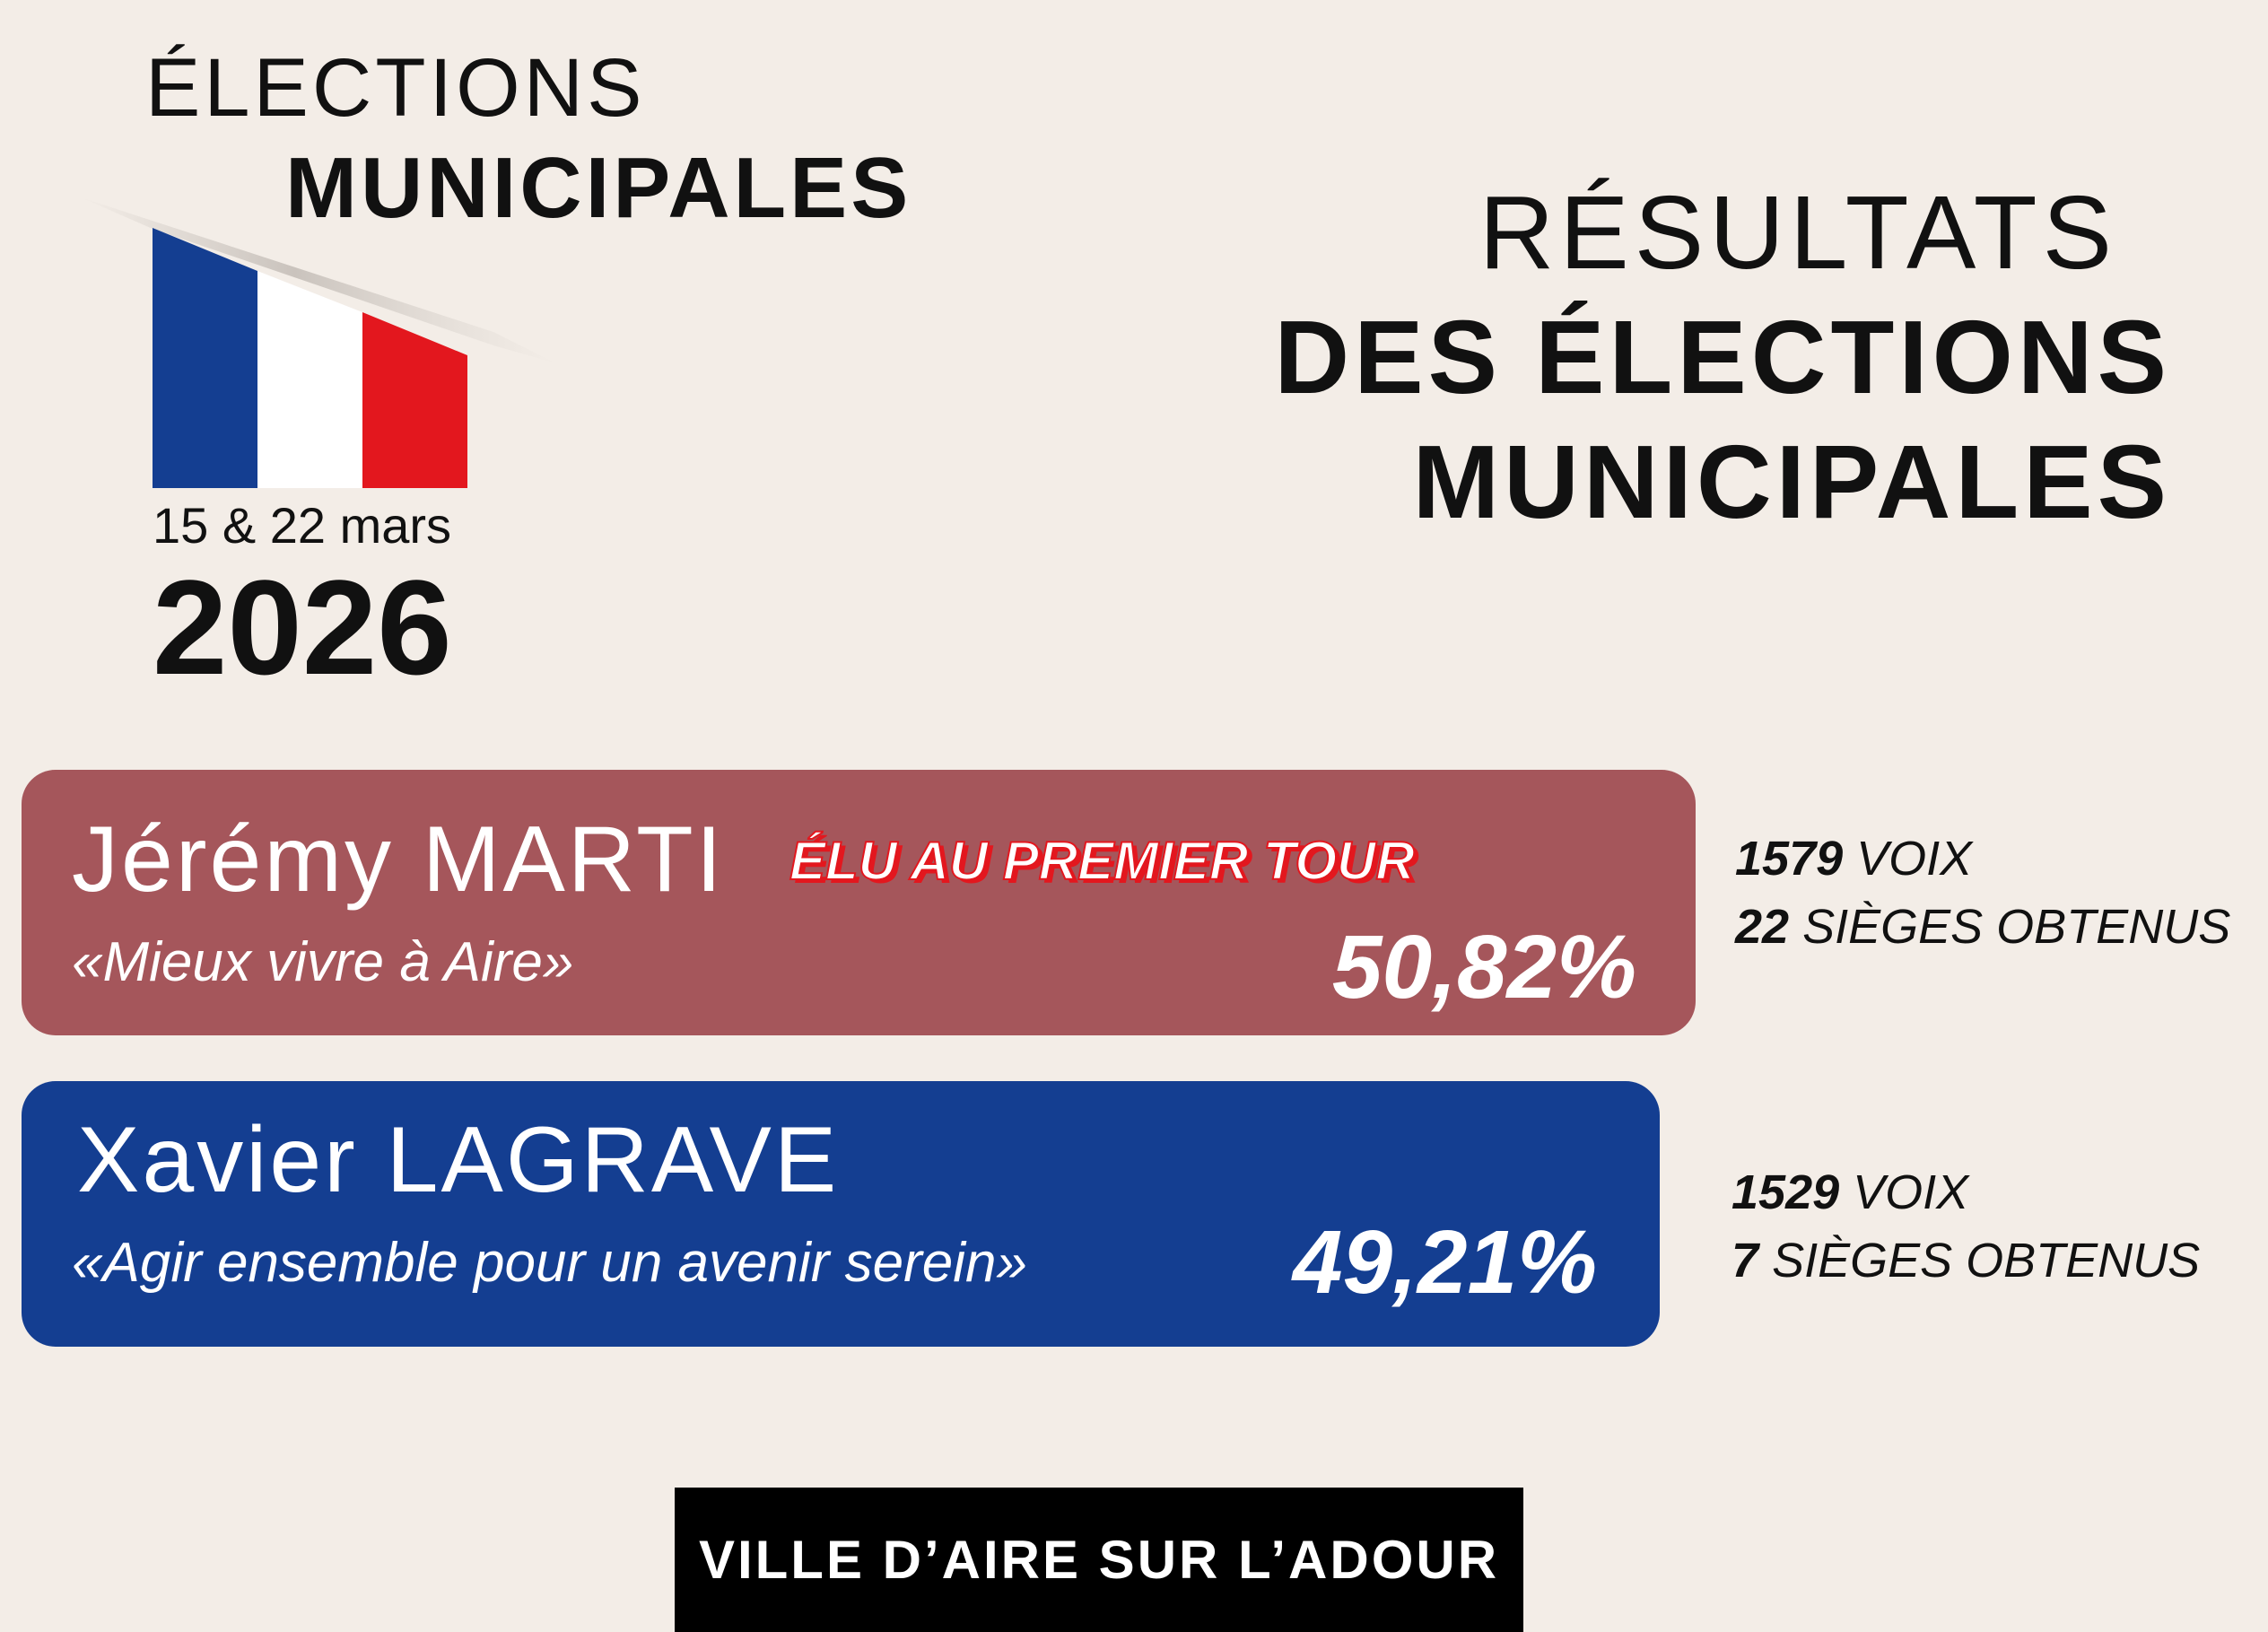 The height and width of the screenshot is (1632, 2268). What do you see at coordinates (1745, 1260) in the screenshot?
I see `seats-count: 7` at bounding box center [1745, 1260].